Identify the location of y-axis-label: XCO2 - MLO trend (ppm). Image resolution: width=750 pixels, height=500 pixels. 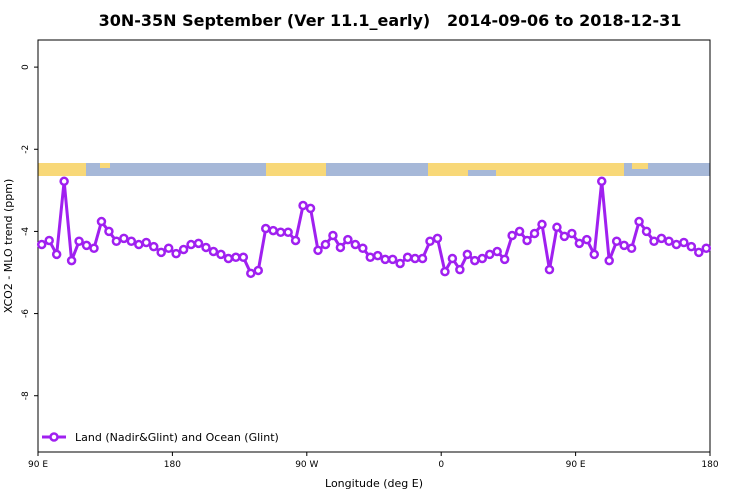
(8, 246).